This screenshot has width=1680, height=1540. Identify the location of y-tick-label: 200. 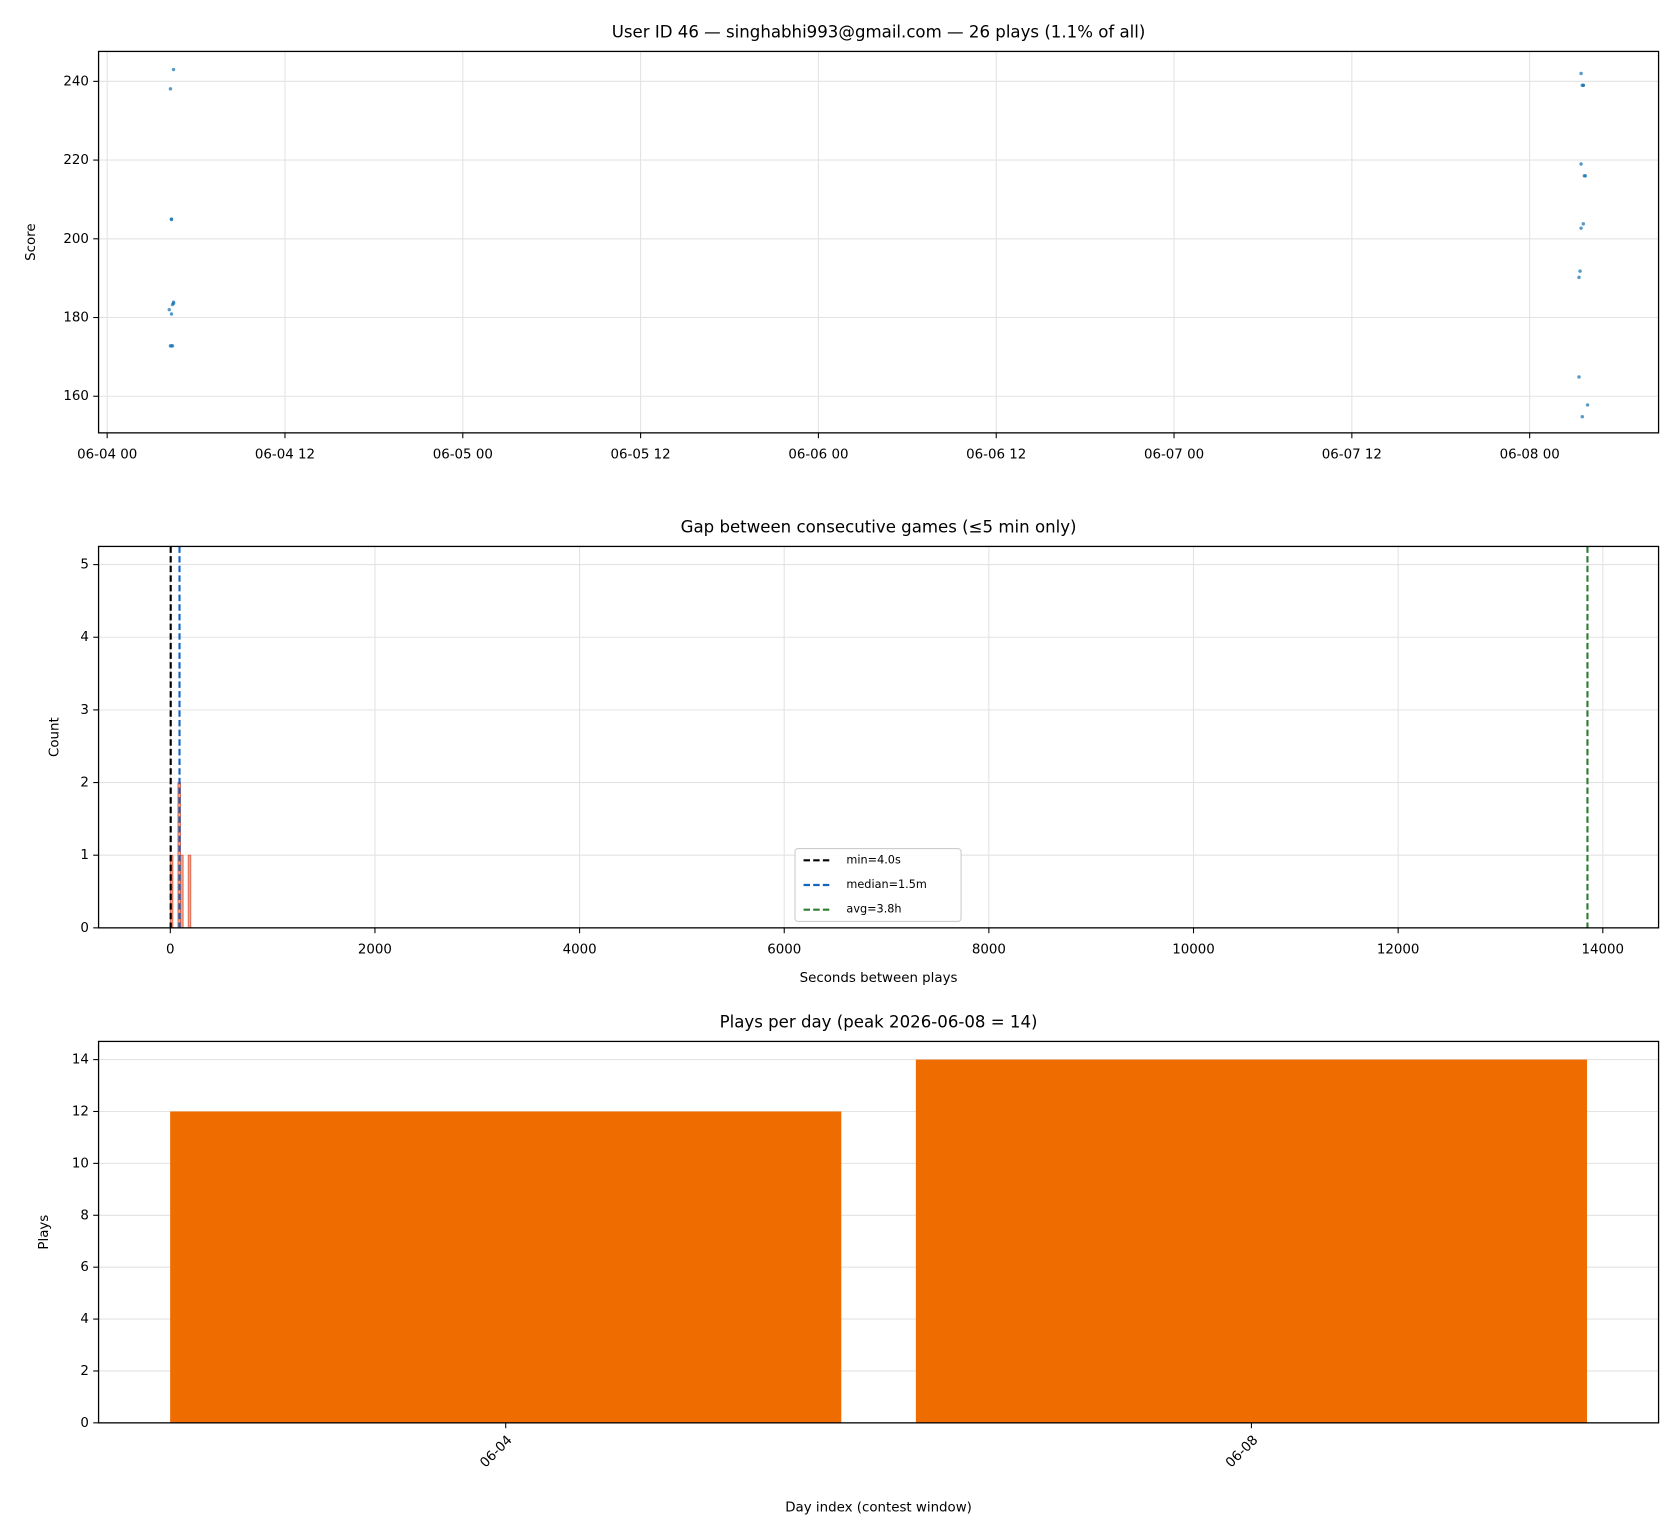
(76, 239).